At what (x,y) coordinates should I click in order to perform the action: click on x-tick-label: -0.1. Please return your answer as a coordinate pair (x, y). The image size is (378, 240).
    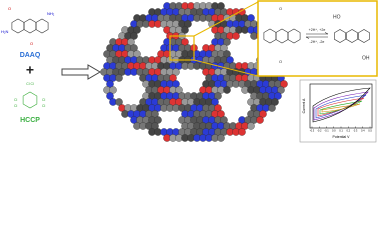
    Looking at the image, I should click on (326, 131).